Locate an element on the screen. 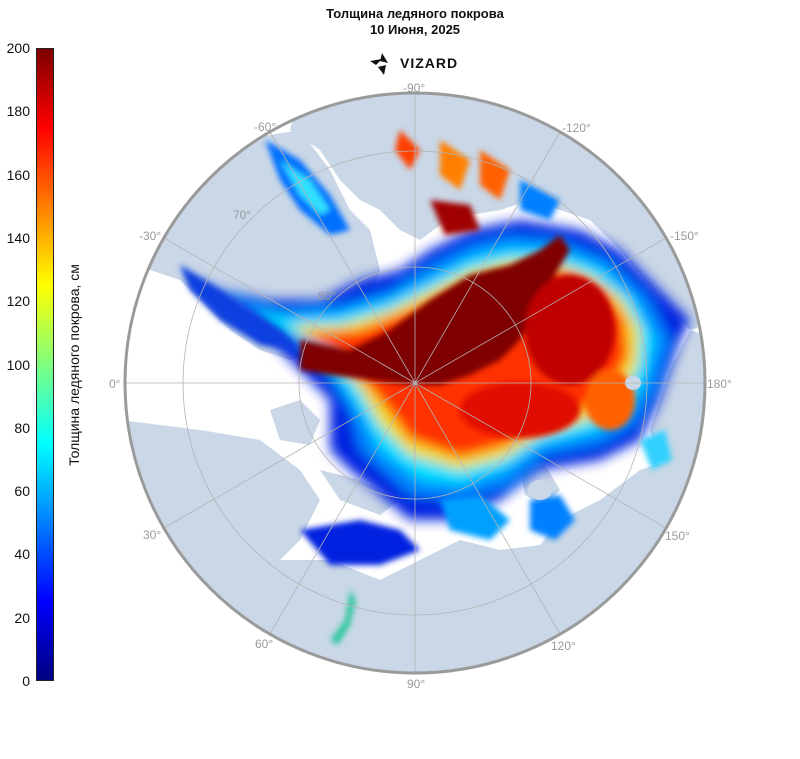 The height and width of the screenshot is (759, 800). latitude-labels: 70° 80° is located at coordinates (284, 255).